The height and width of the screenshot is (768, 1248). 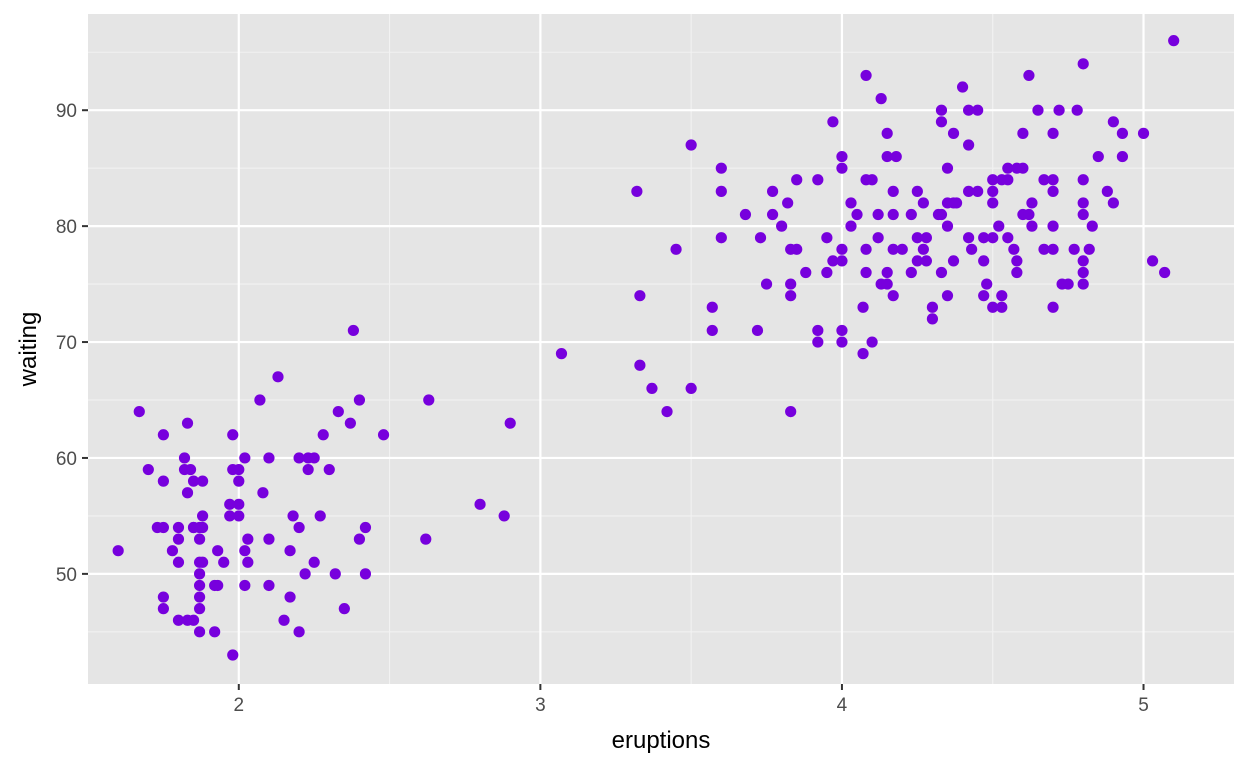 What do you see at coordinates (66, 111) in the screenshot?
I see `y-tick-label: 90` at bounding box center [66, 111].